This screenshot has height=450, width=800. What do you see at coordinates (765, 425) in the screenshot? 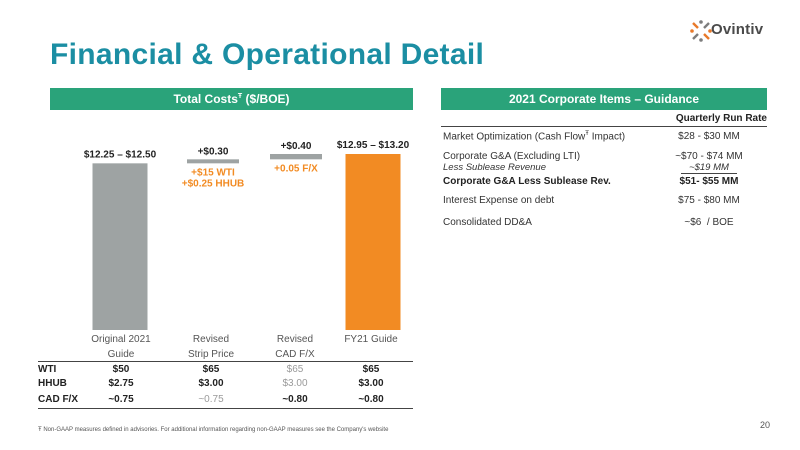
I see `page-number: 20` at bounding box center [765, 425].